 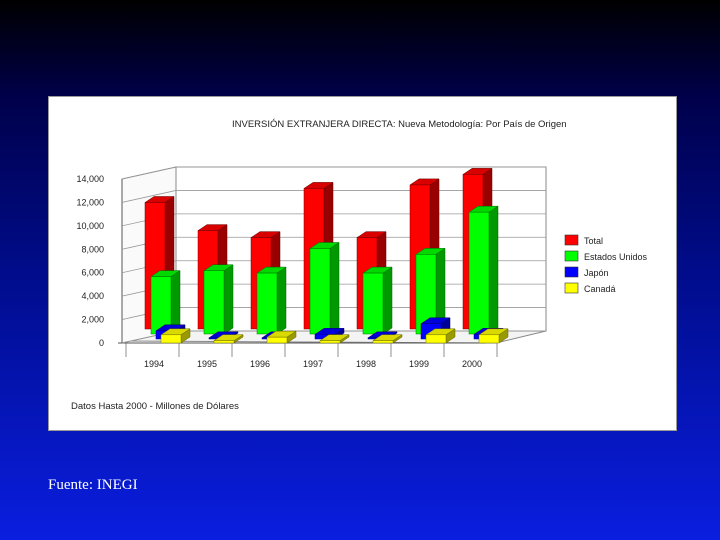 I want to click on bar-canadá-1994, so click(x=175, y=336).